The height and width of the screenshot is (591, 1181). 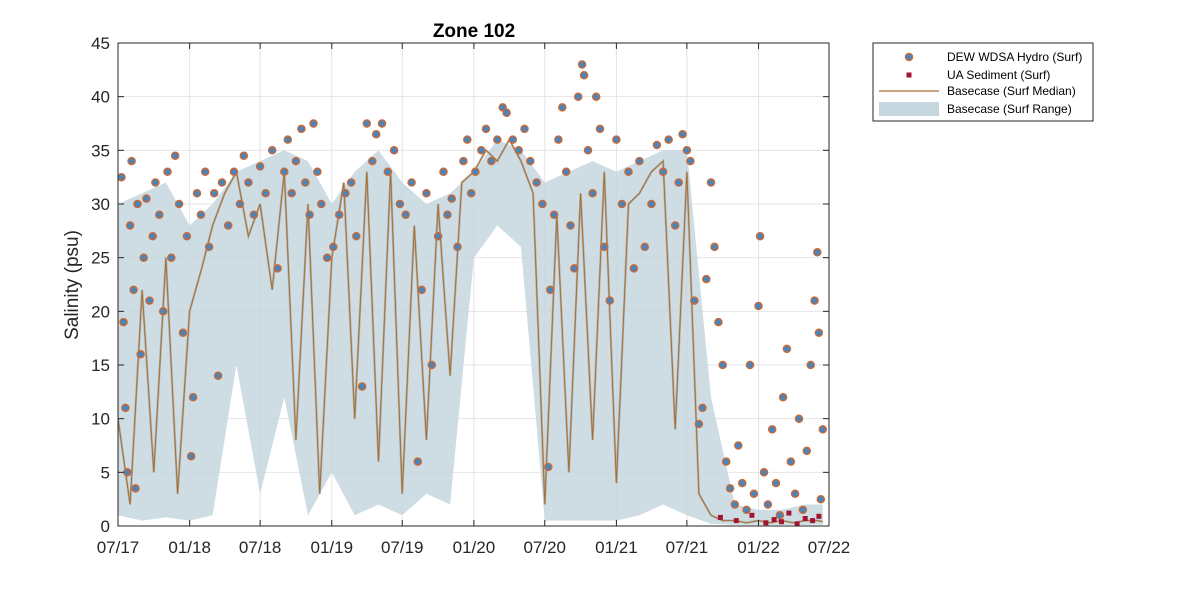 I want to click on y-tick-label: 35, so click(x=100, y=150).